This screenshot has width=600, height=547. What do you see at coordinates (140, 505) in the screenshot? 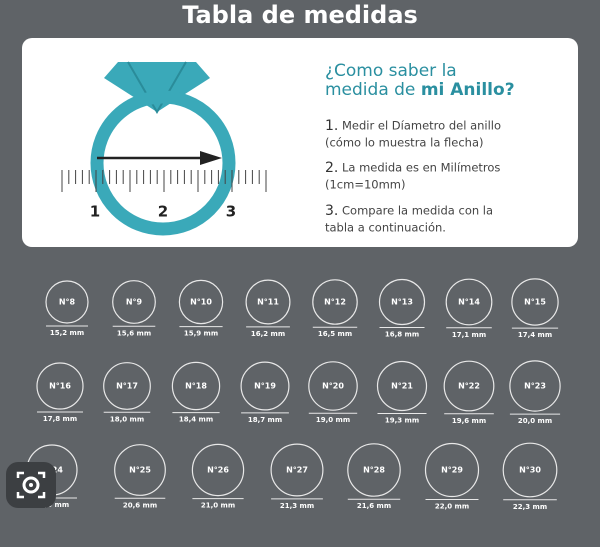
I see `size-mm: 20,6 mm` at bounding box center [140, 505].